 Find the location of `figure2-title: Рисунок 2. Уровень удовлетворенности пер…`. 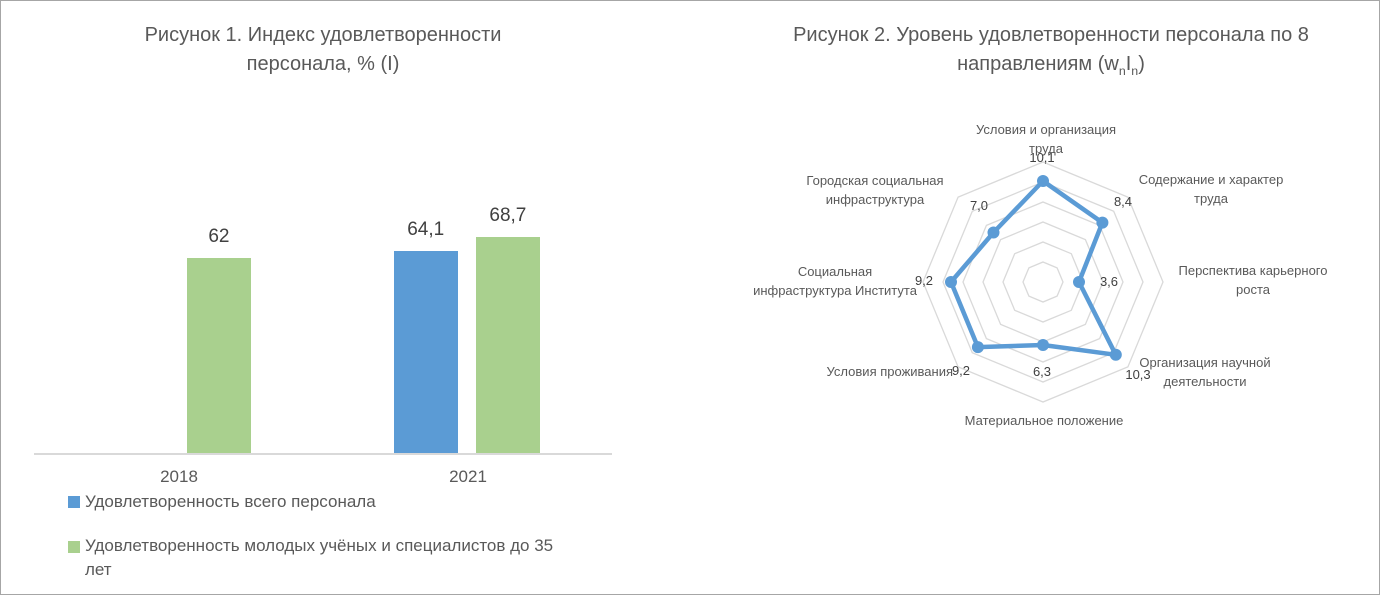

figure2-title: Рисунок 2. Уровень удовлетворенности пер… is located at coordinates (1051, 53).